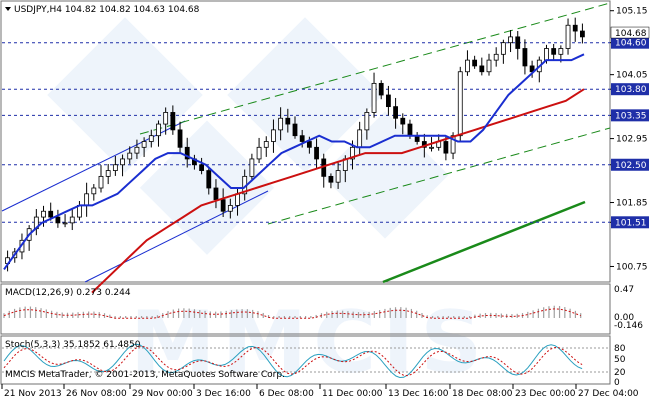 This screenshot has height=400, width=650. Describe the element at coordinates (352, 394) in the screenshot. I see `time-tick-label: 11 Dec 00:00` at that location.